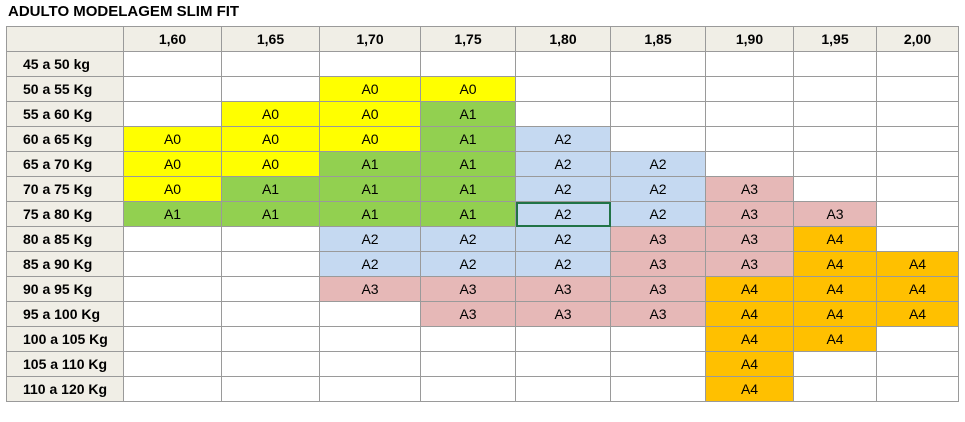  Describe the element at coordinates (65, 314) in the screenshot. I see `row-header: 95 a 100 Kg` at that location.